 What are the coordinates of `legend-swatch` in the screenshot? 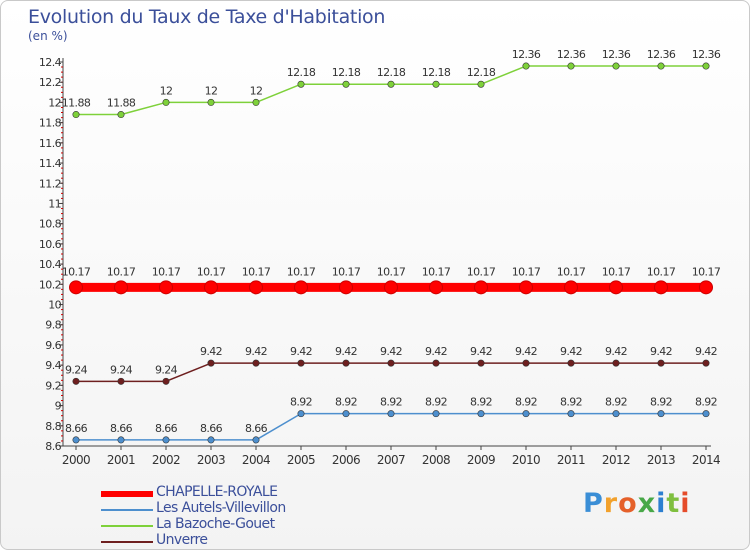 It's located at (127, 494).